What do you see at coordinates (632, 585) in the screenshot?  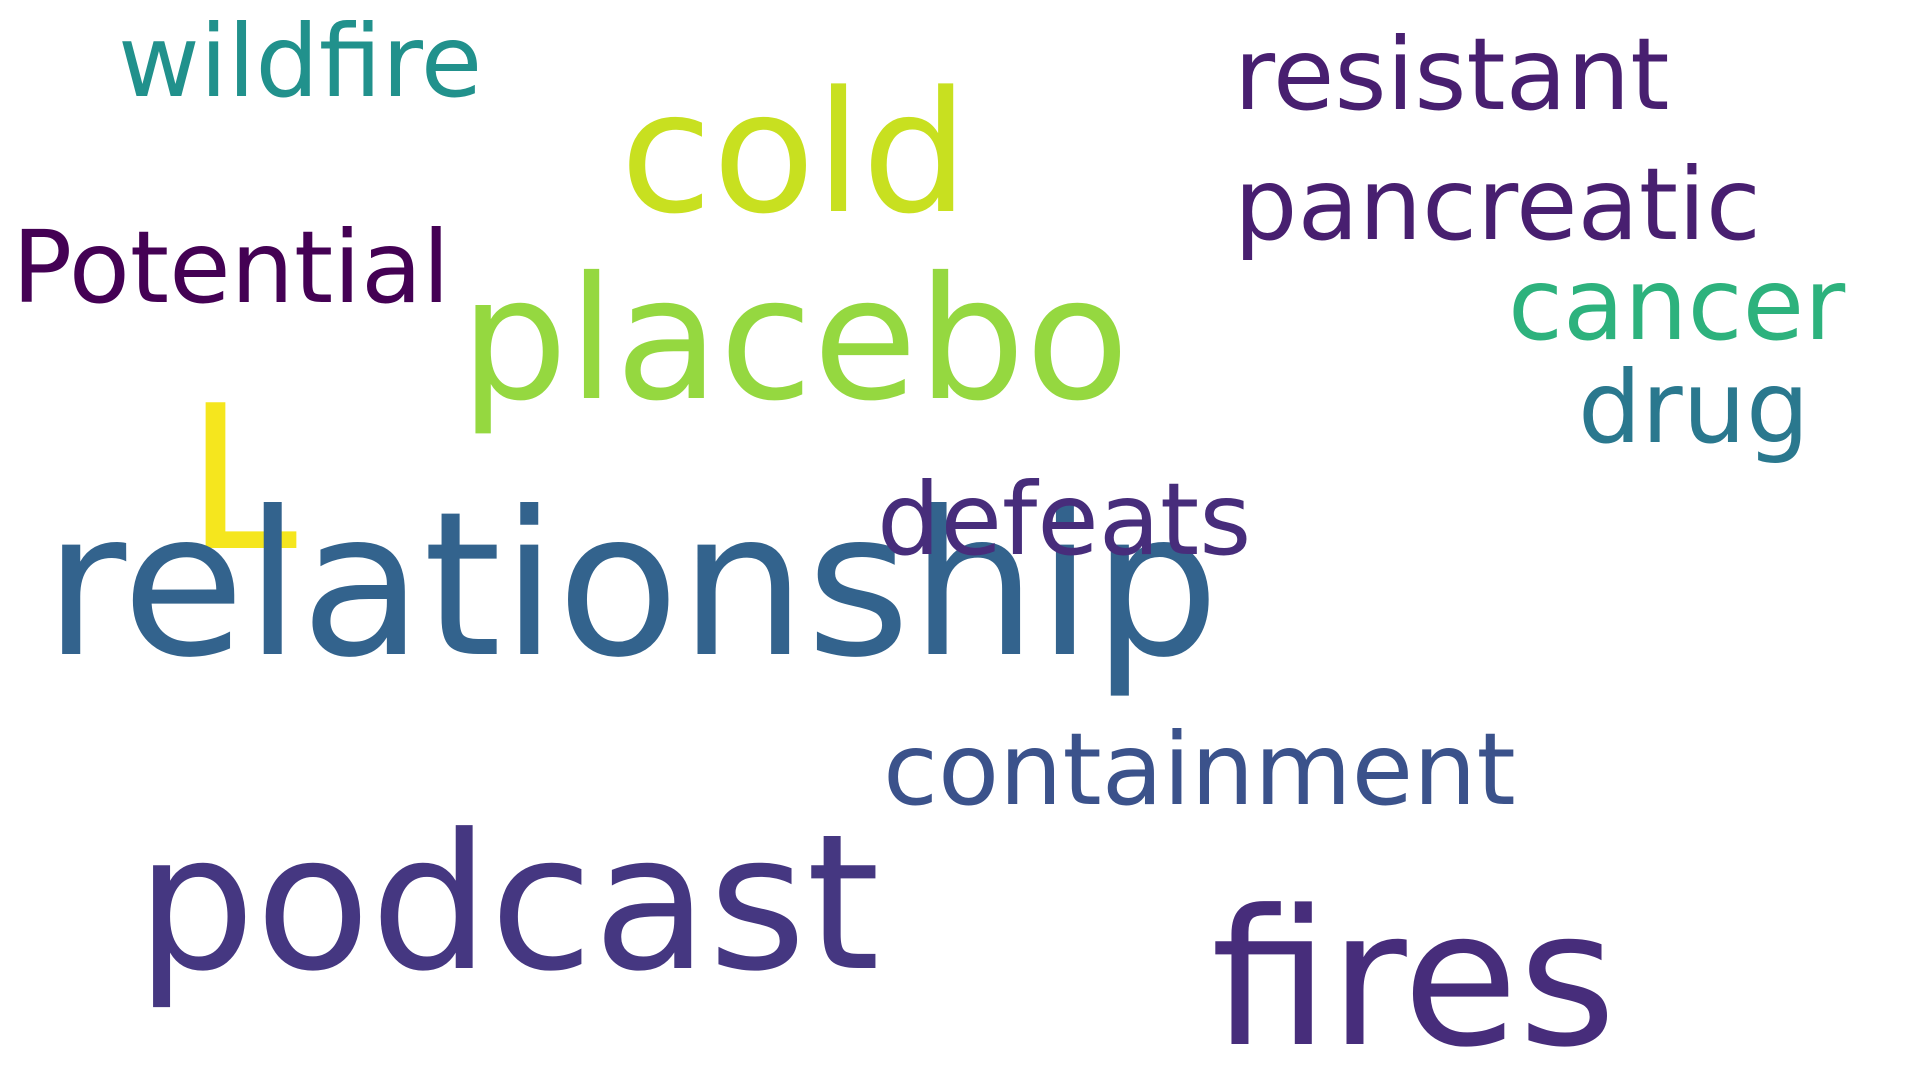 I see `word-relationship: relationship` at bounding box center [632, 585].